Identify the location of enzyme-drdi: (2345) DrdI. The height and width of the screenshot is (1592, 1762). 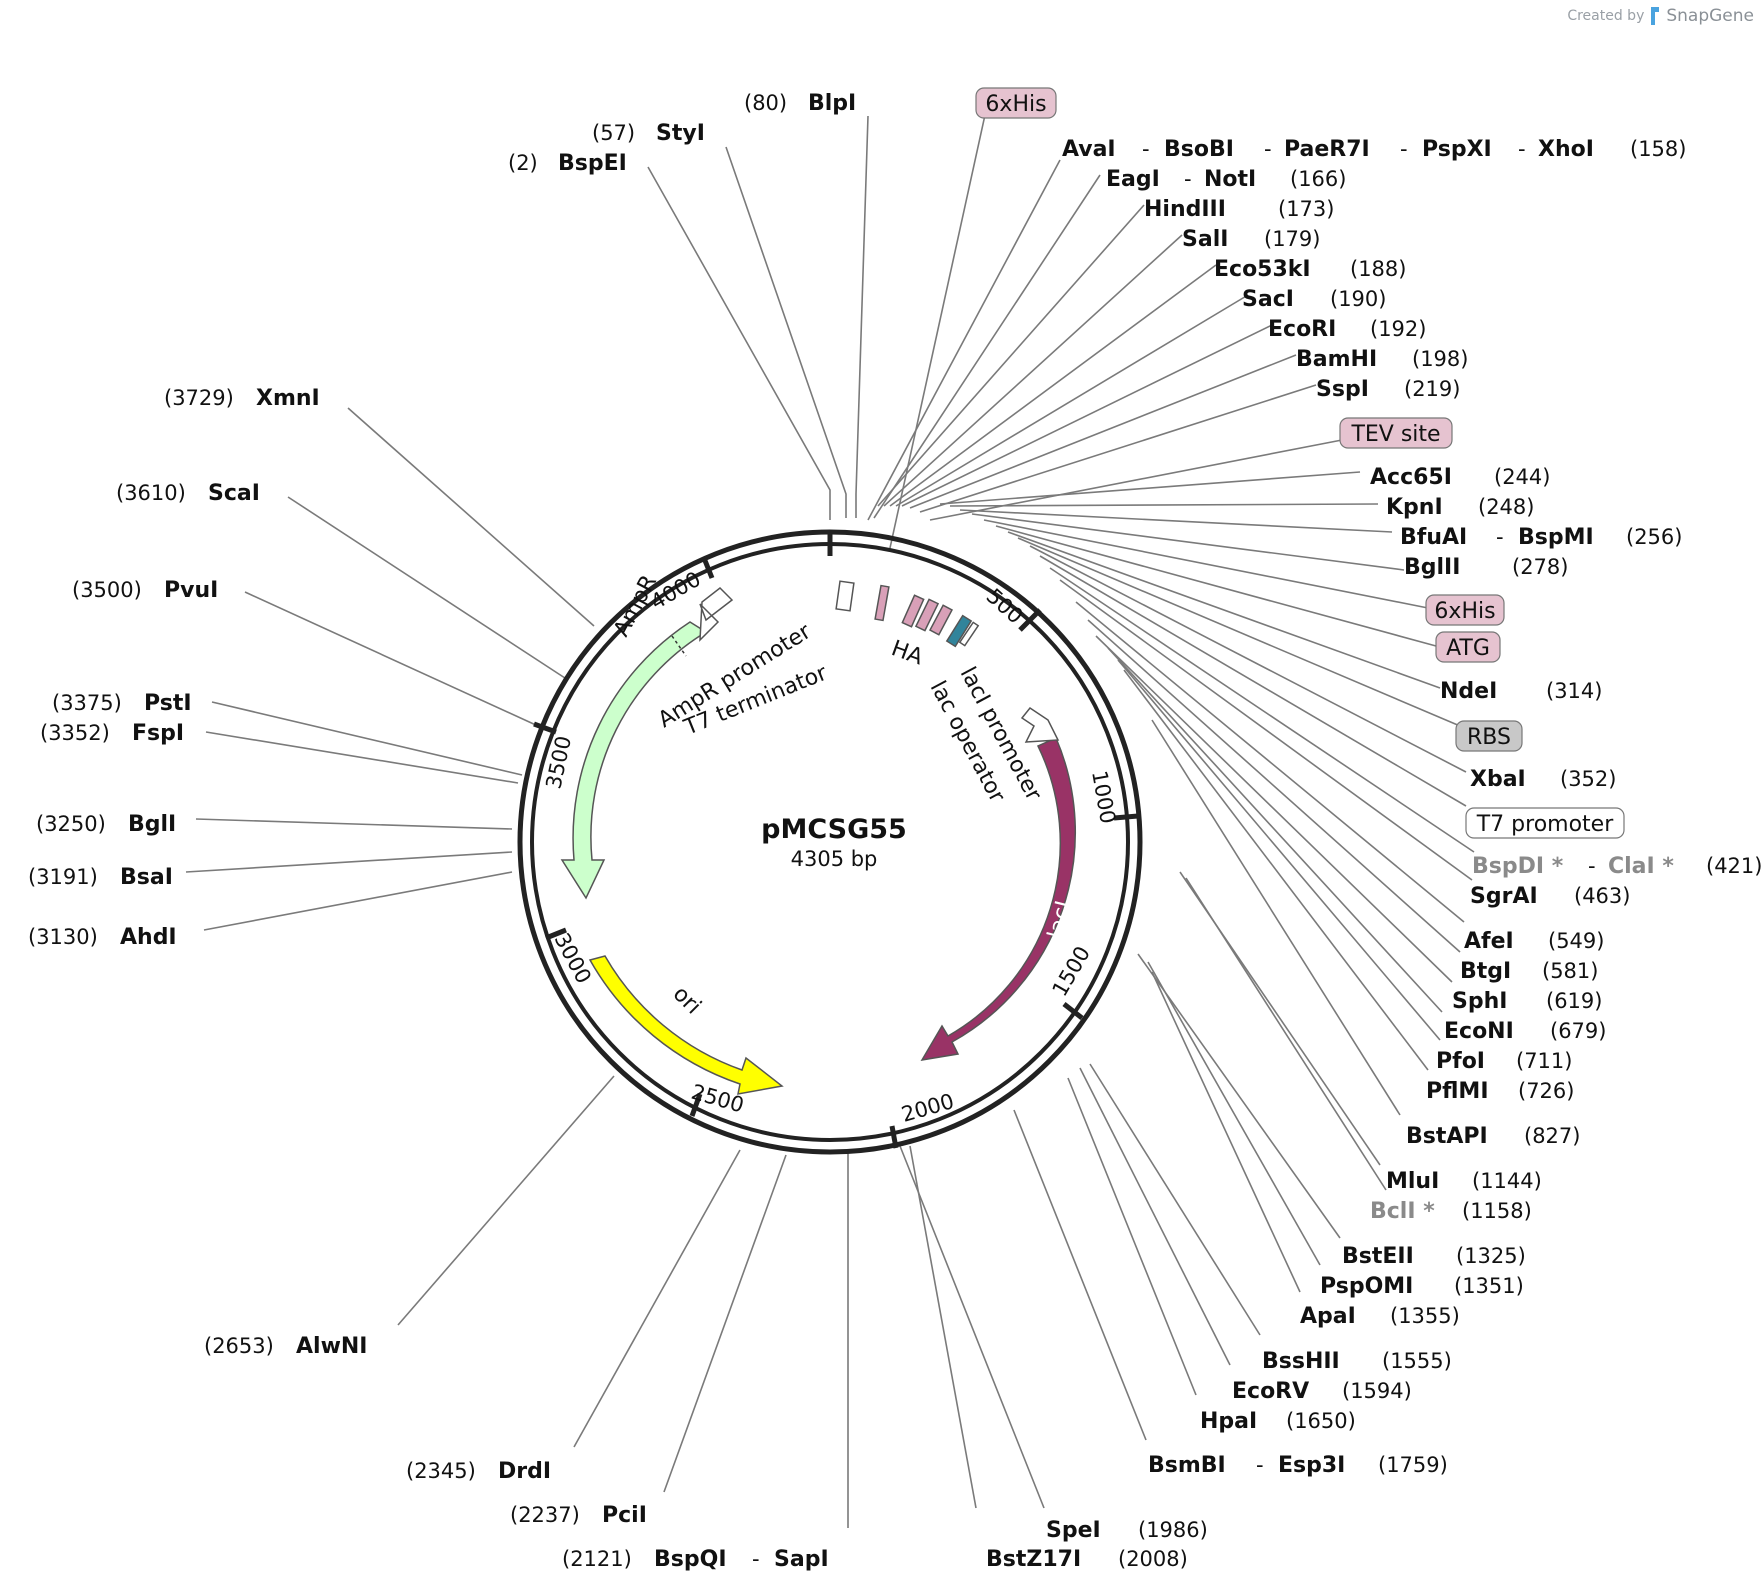
(478, 1471).